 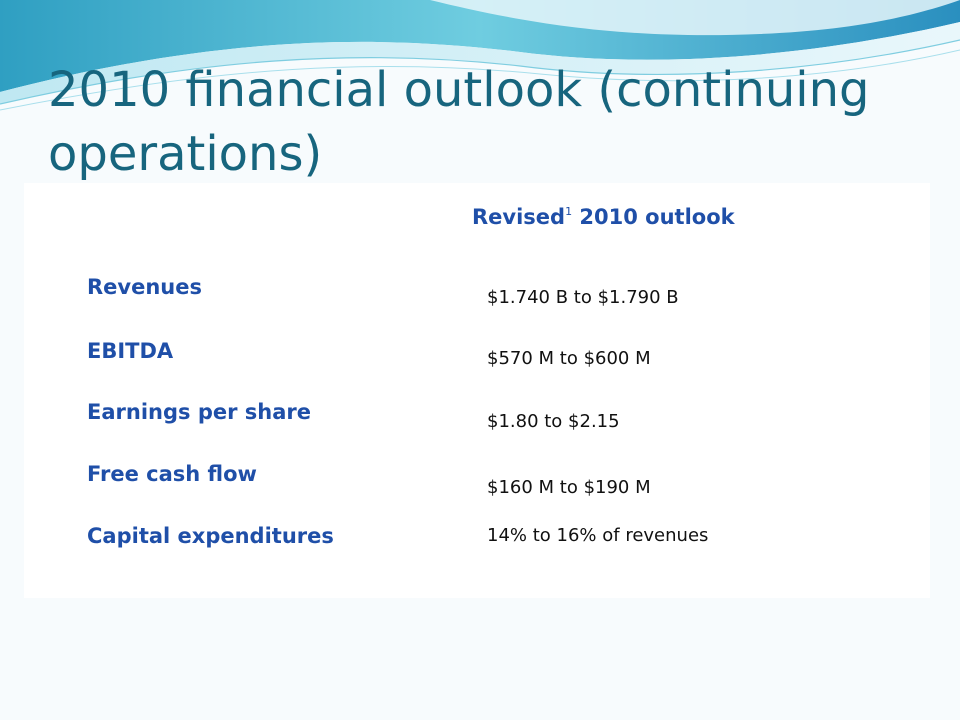 What do you see at coordinates (519, 217) in the screenshot?
I see `column-header-text: Revised` at bounding box center [519, 217].